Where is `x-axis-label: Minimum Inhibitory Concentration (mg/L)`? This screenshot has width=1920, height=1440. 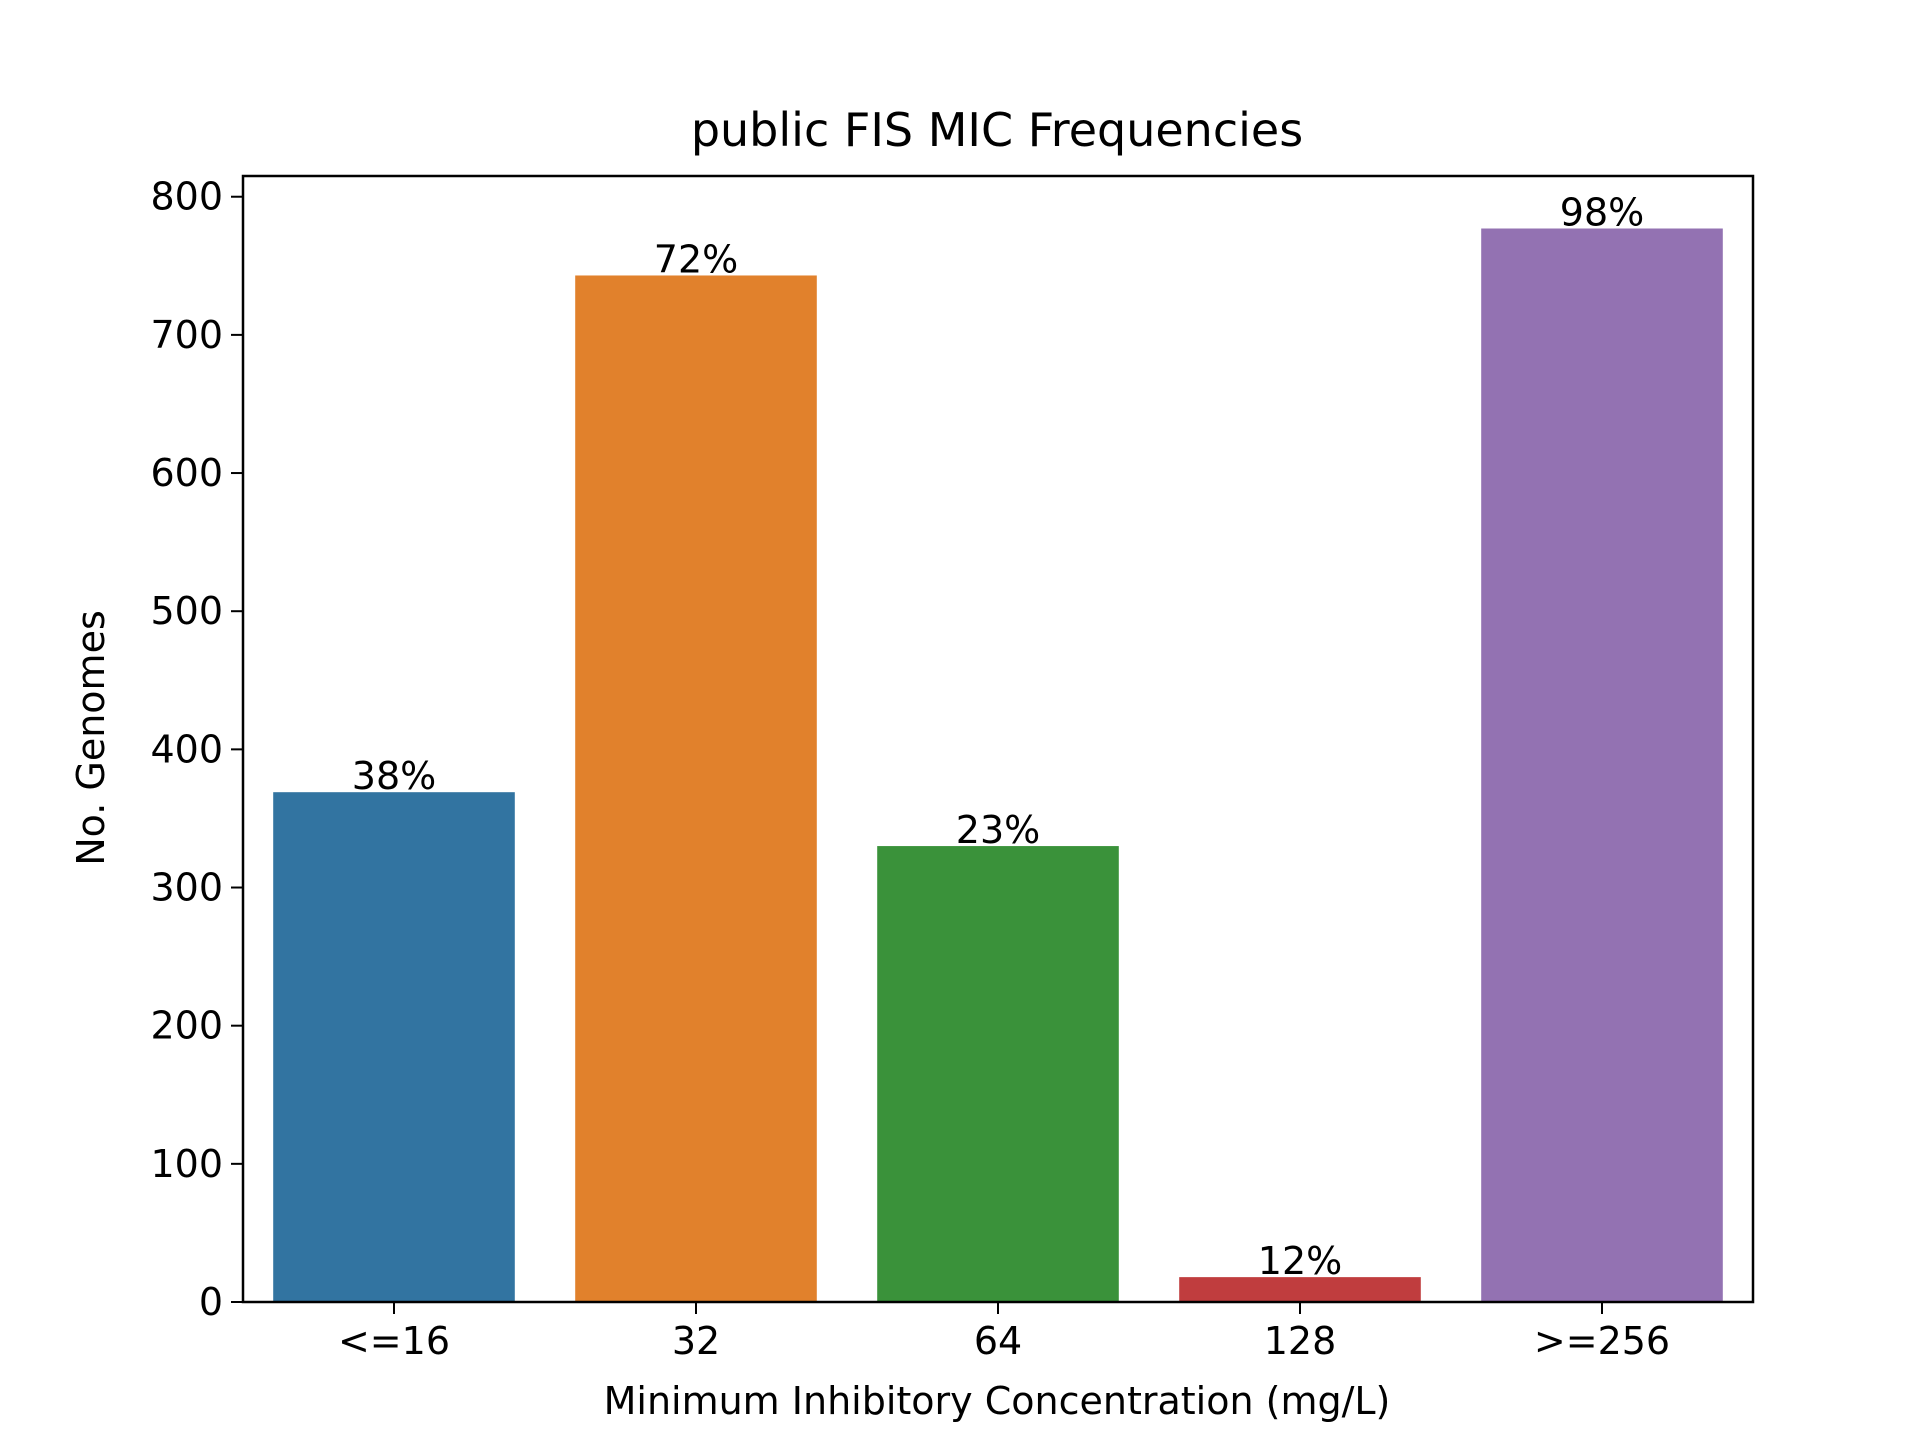
x-axis-label: Minimum Inhibitory Concentration (mg/L) is located at coordinates (997, 1401).